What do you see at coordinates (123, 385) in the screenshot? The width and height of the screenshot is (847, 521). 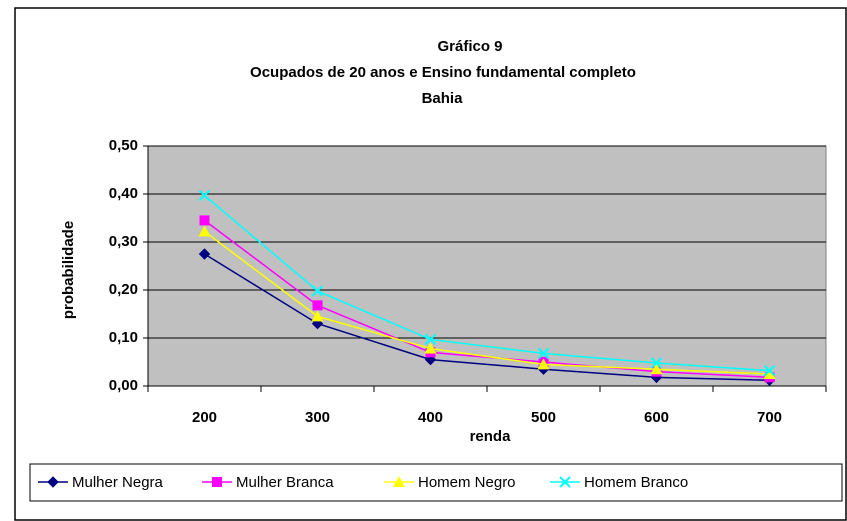 I see `y-tick-label: 0,00` at bounding box center [123, 385].